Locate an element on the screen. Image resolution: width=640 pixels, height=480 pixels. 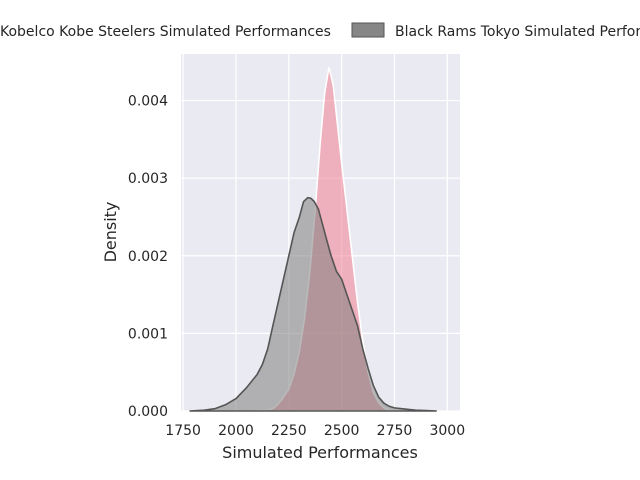
y-tick-label: 0.003 is located at coordinates (148, 179).